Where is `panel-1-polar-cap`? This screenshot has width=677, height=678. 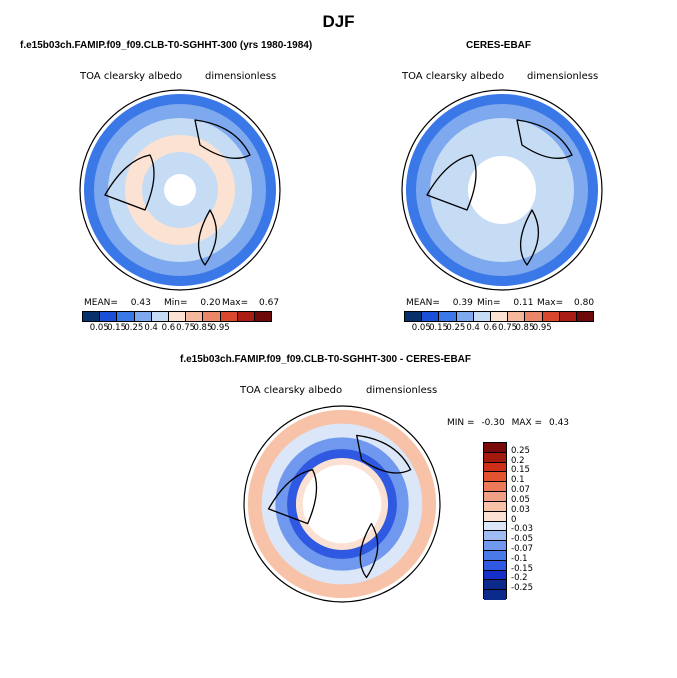
panel-1-polar-cap is located at coordinates (180, 190).